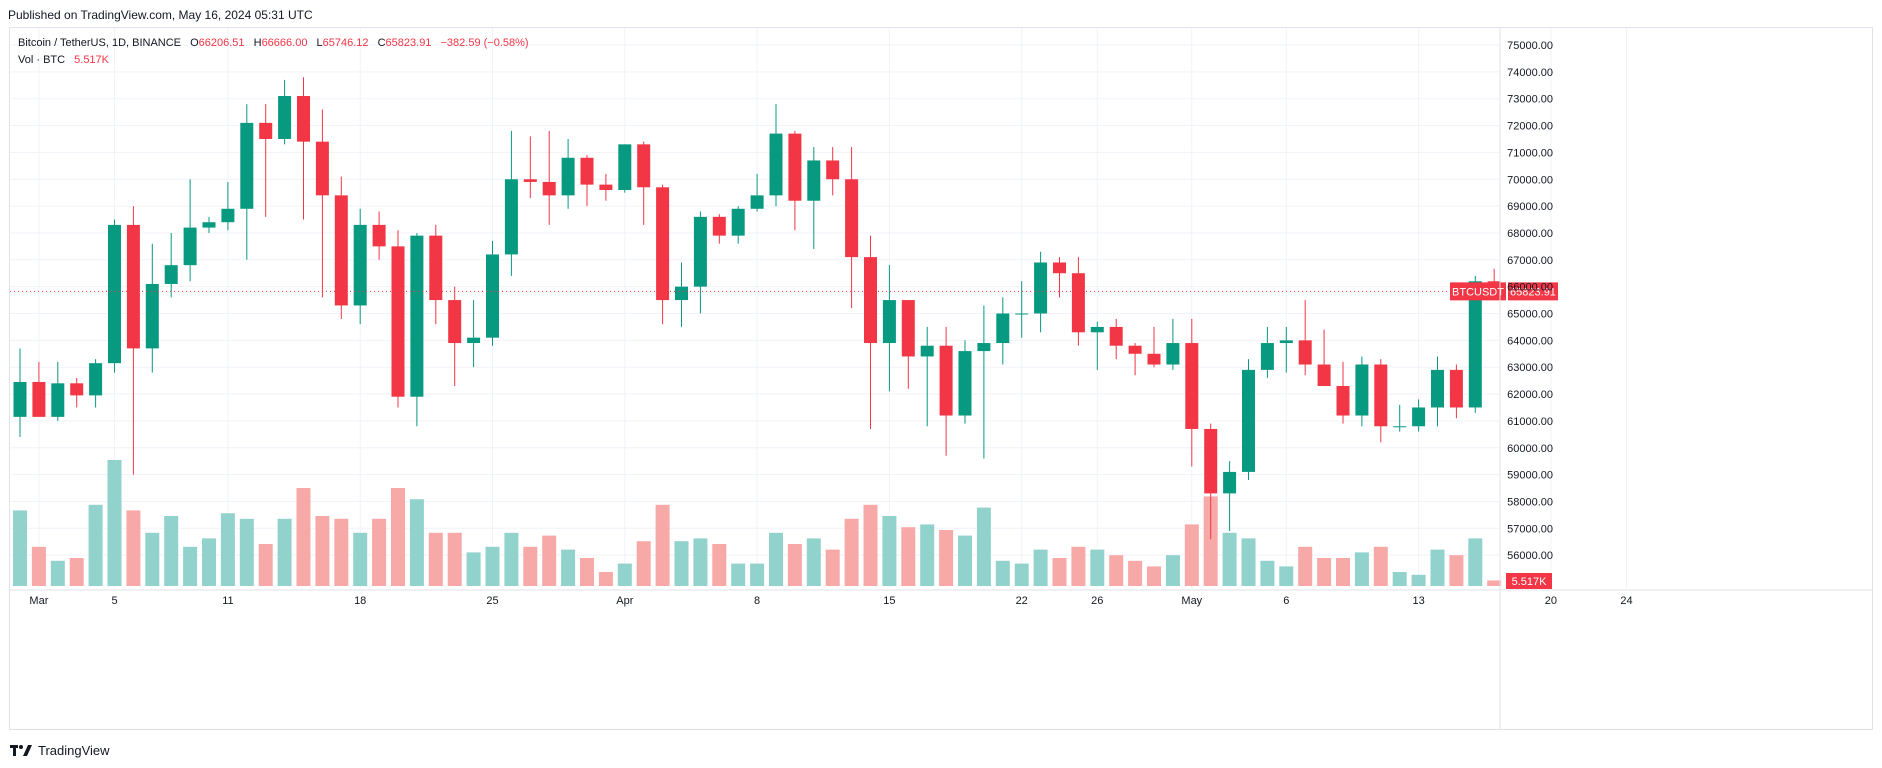 Image resolution: width=1882 pixels, height=768 pixels. I want to click on price-tick-label: 75000.00, so click(1530, 46).